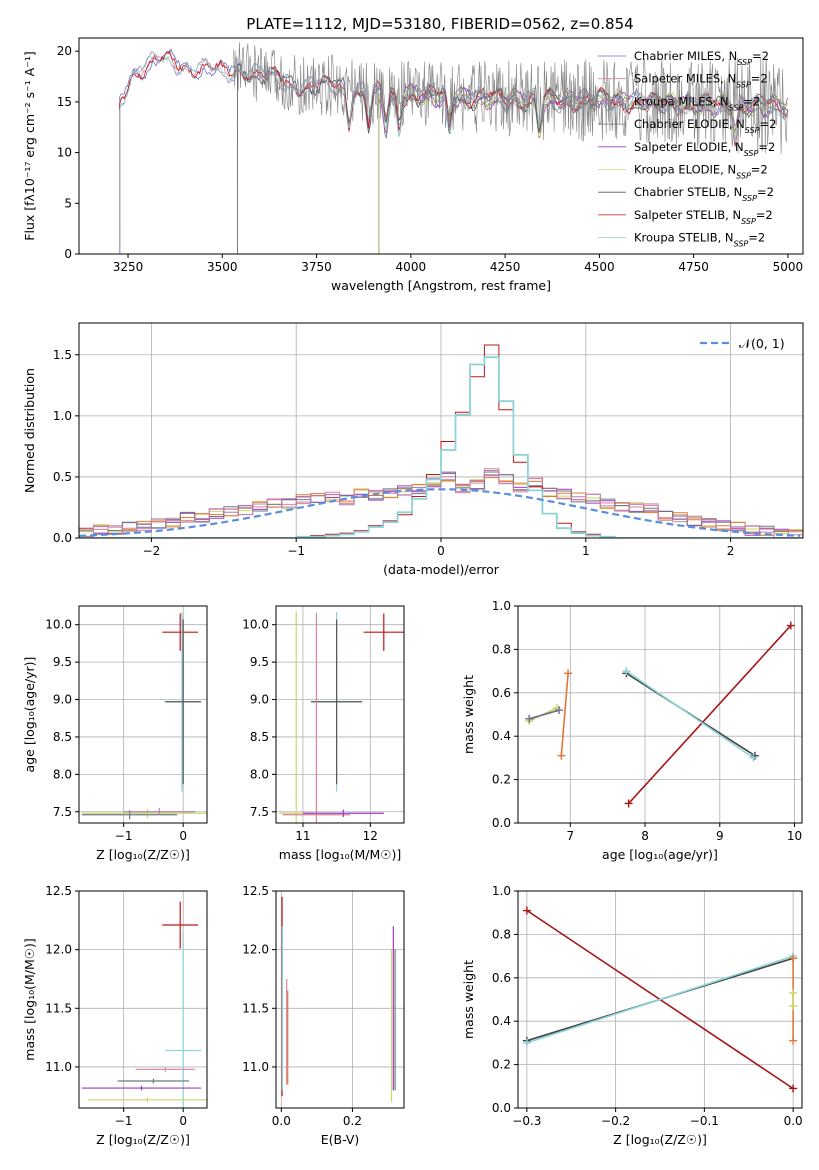 This screenshot has height=1170, width=819. Describe the element at coordinates (501, 780) in the screenshot. I see `y-tick-label: 0.2` at that location.